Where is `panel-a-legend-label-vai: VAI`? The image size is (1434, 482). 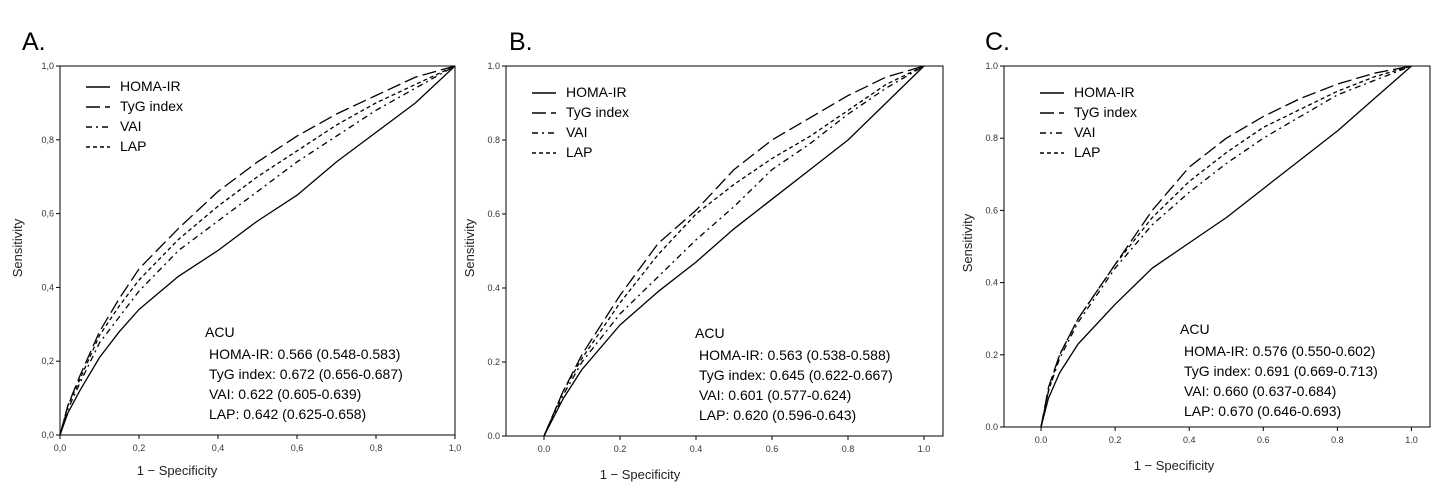 panel-a-legend-label-vai: VAI is located at coordinates (131, 126).